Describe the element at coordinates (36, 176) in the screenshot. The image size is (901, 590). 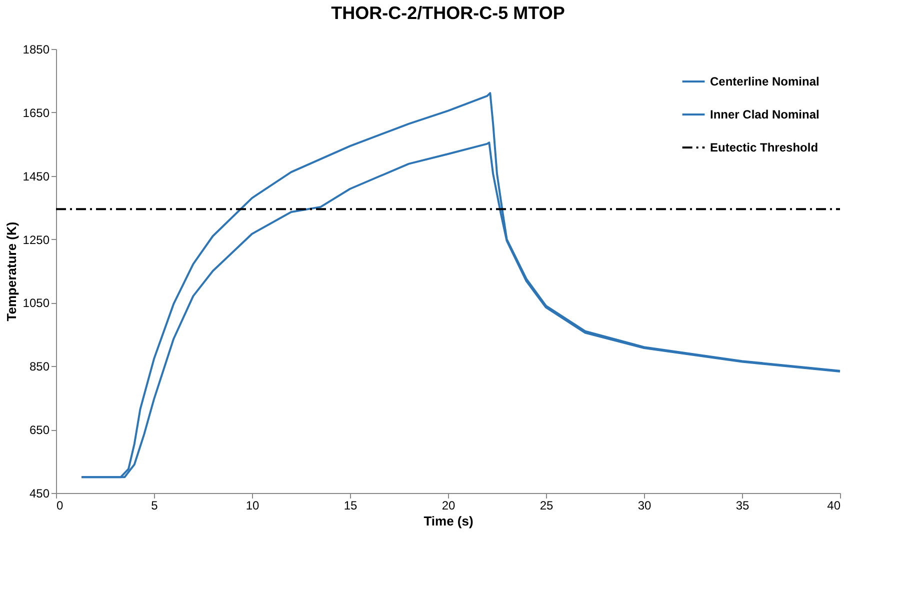
I see `y-tick-label: 1450` at that location.